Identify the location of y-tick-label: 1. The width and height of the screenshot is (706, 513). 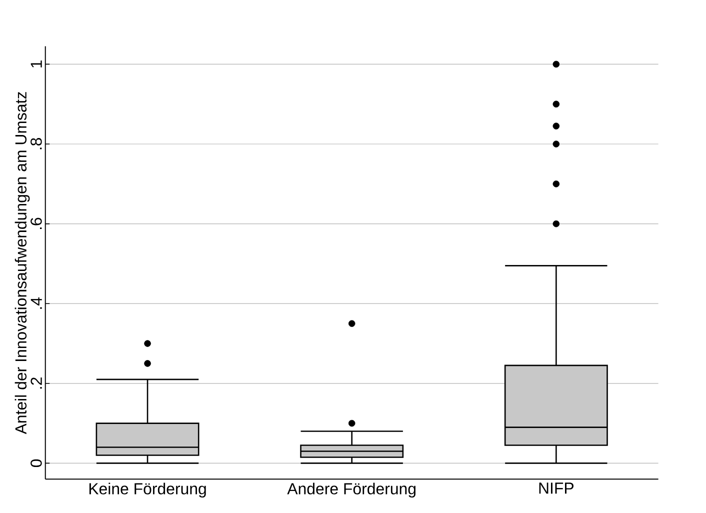
(36, 64).